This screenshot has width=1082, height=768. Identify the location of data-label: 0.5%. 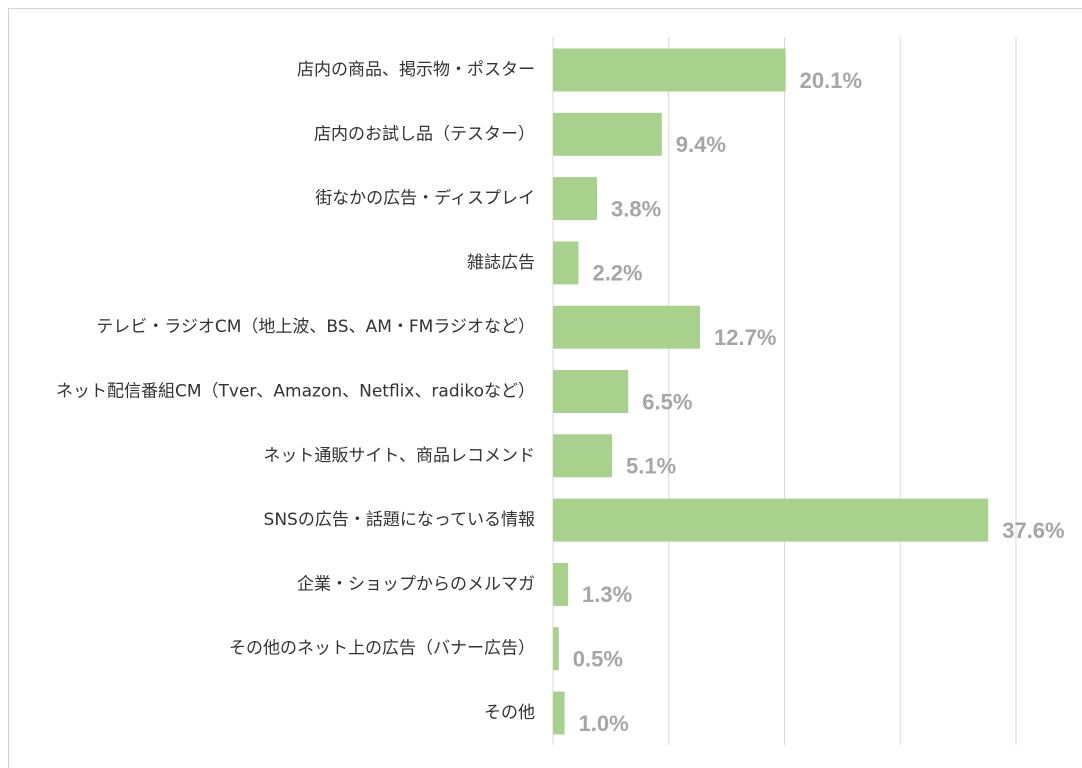
(598, 659).